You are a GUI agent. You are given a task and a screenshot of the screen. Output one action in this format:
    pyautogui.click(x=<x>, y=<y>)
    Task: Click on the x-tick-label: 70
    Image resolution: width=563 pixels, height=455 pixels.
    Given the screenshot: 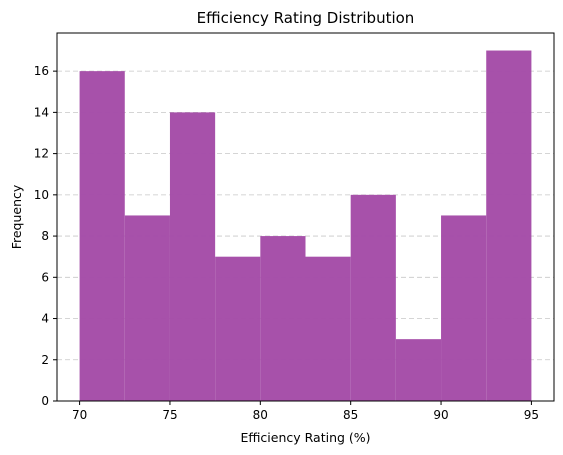 What is the action you would take?
    pyautogui.click(x=79, y=415)
    